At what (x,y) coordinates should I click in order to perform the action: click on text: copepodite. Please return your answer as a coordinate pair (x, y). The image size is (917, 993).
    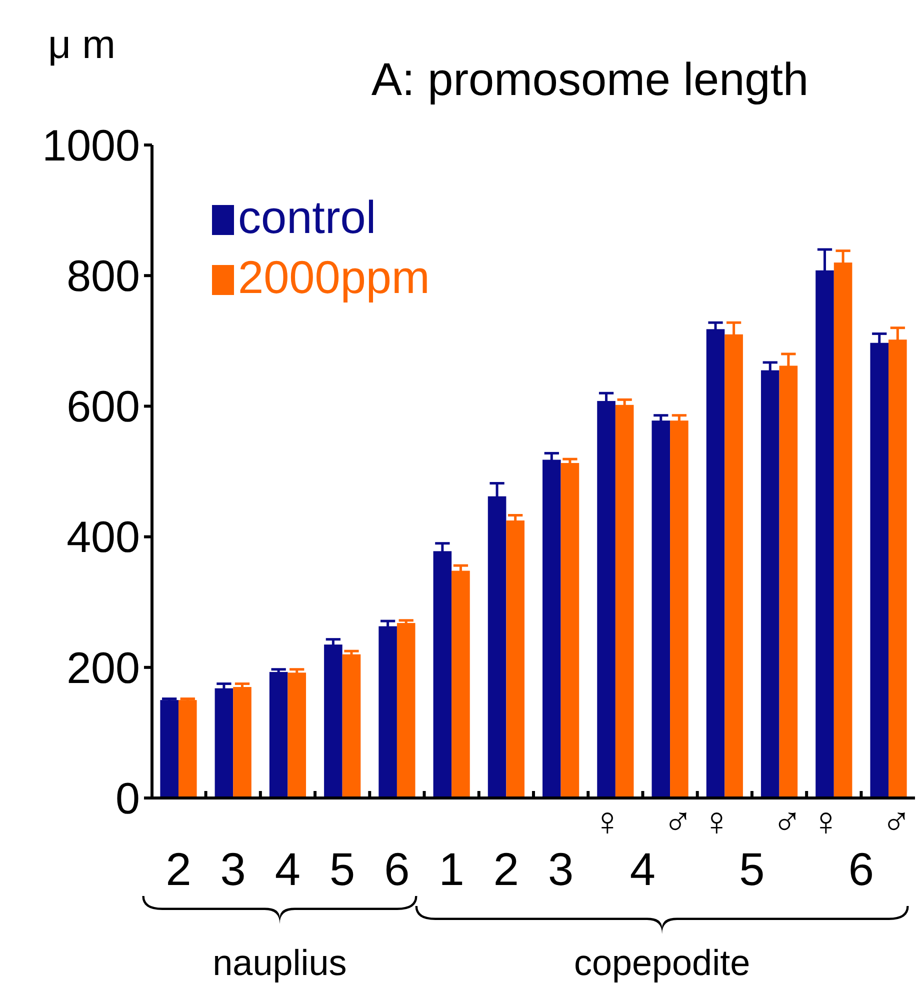
    Looking at the image, I should click on (662, 962).